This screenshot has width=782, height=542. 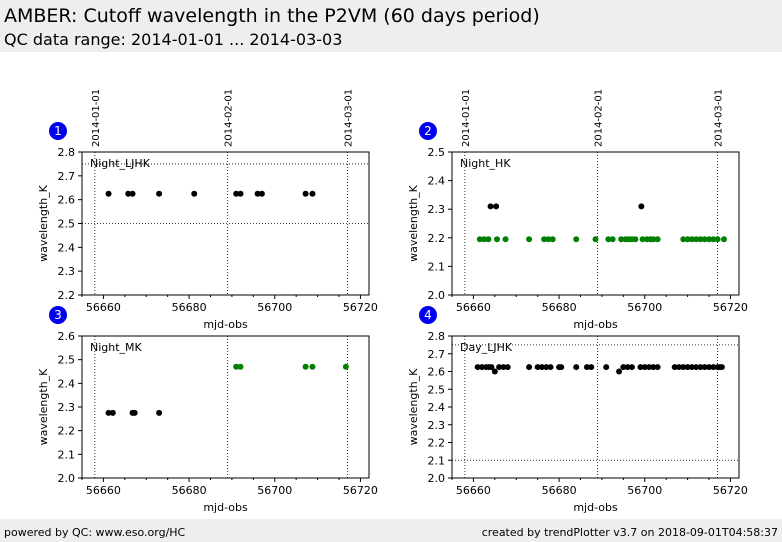 What do you see at coordinates (116, 347) in the screenshot?
I see `plot-label: Night_MK` at bounding box center [116, 347].